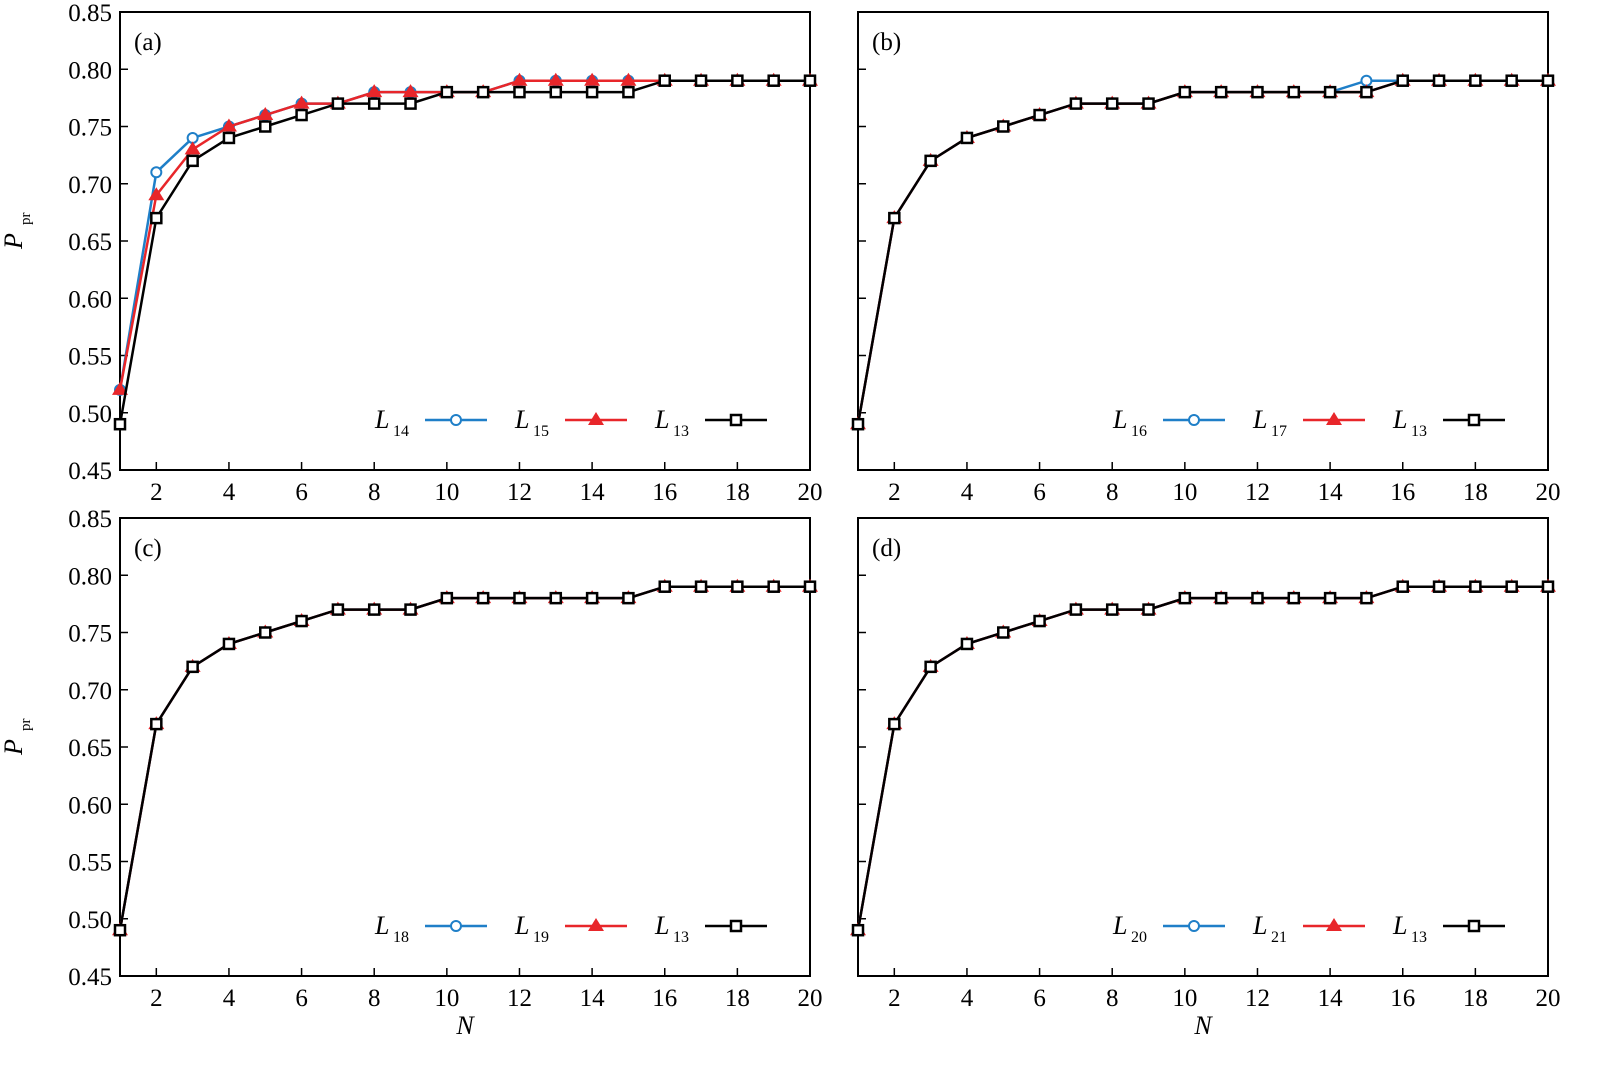 Image resolution: width=1613 pixels, height=1076 pixels. Describe the element at coordinates (1139, 431) in the screenshot. I see `legend-label-sub: 16` at that location.